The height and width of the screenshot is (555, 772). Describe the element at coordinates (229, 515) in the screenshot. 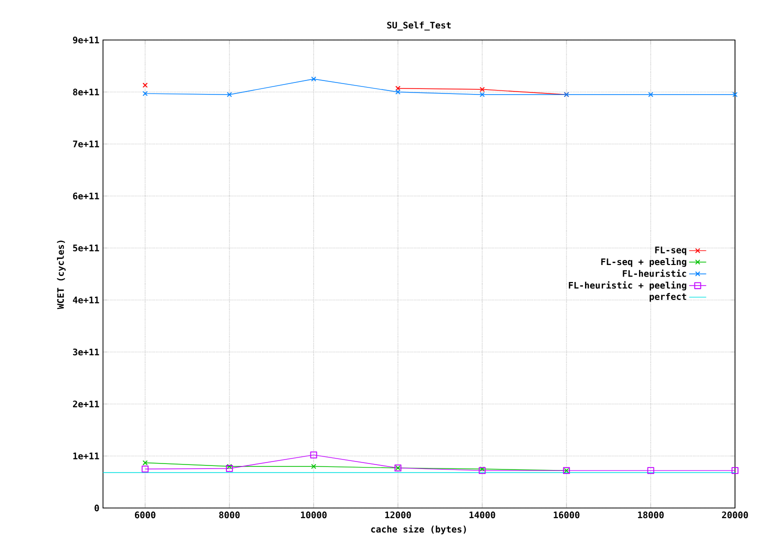

I see `x-tick-label: 8000` at that location.